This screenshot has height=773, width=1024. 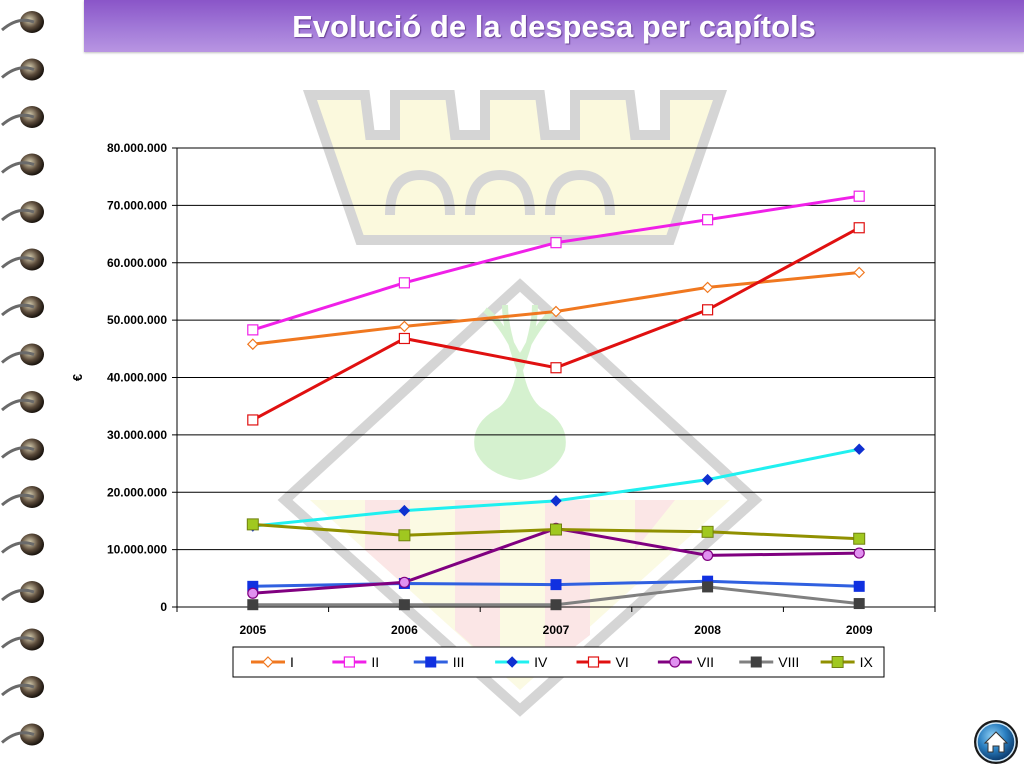 I want to click on series-iii, so click(x=556, y=583).